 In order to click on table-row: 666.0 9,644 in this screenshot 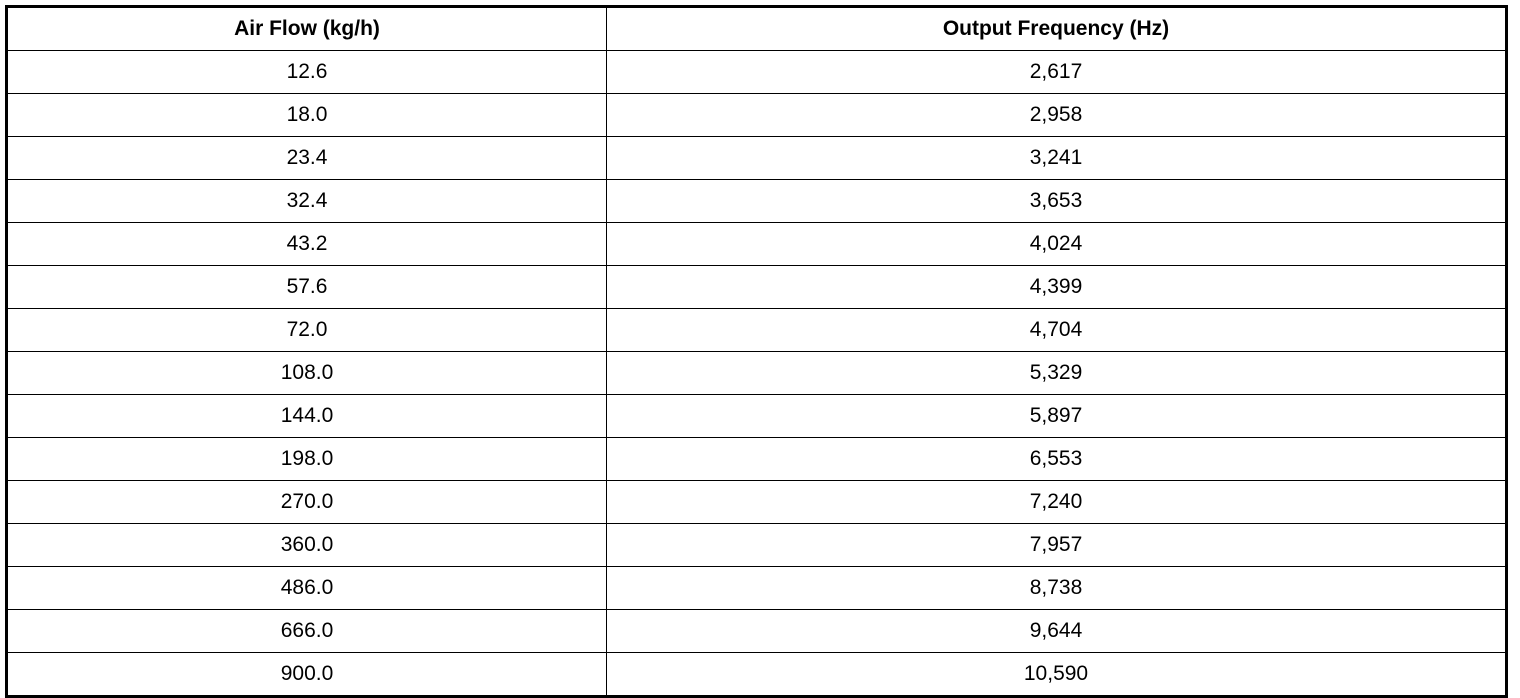, I will do `click(756, 631)`.